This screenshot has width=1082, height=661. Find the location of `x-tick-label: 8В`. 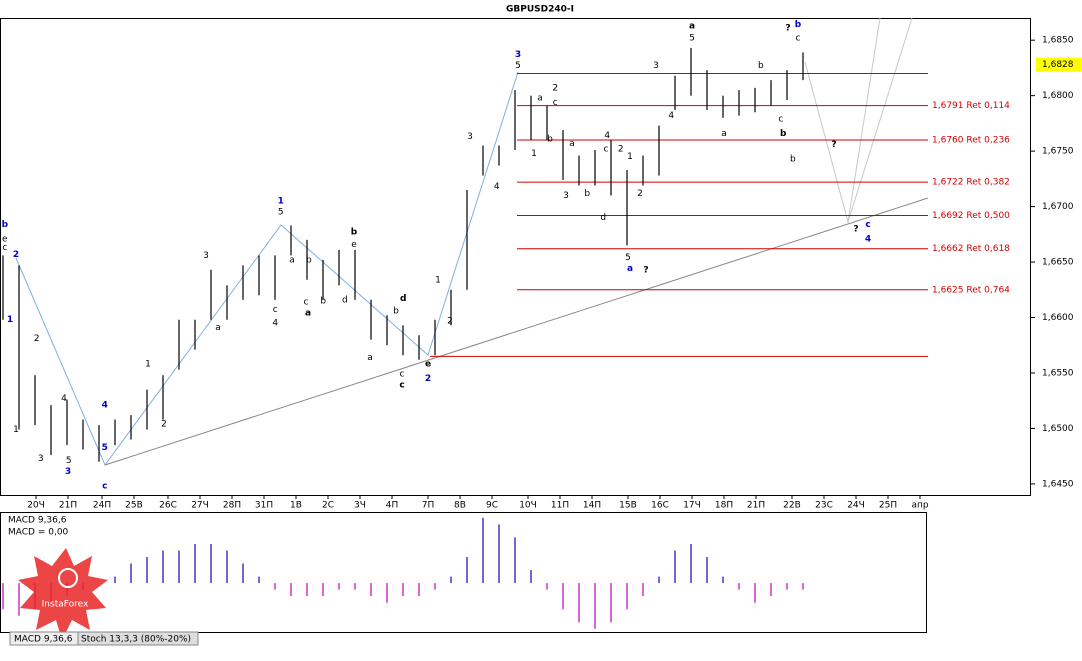

x-tick-label: 8В is located at coordinates (460, 506).